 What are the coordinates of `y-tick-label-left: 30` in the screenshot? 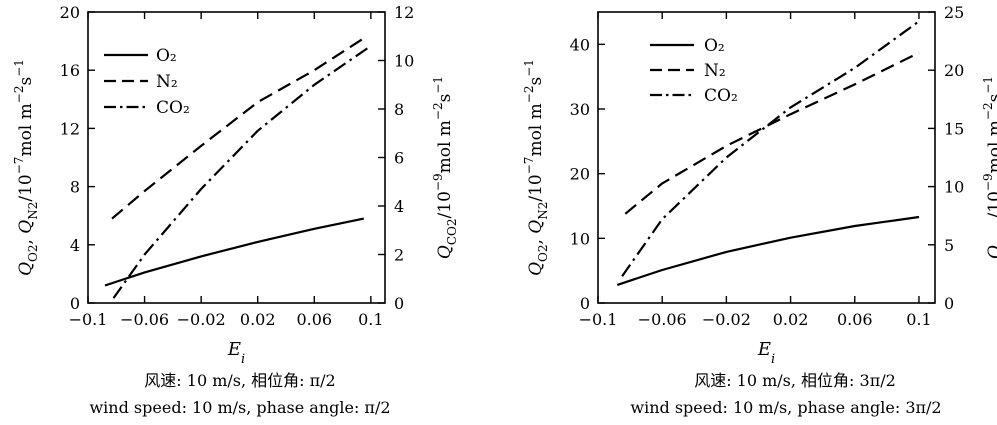 It's located at (580, 109).